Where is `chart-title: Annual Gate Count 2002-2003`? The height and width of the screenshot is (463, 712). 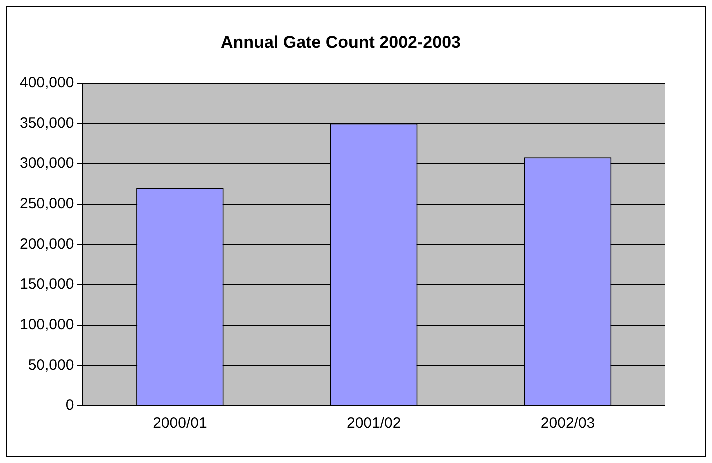
chart-title: Annual Gate Count 2002-2003 is located at coordinates (341, 42).